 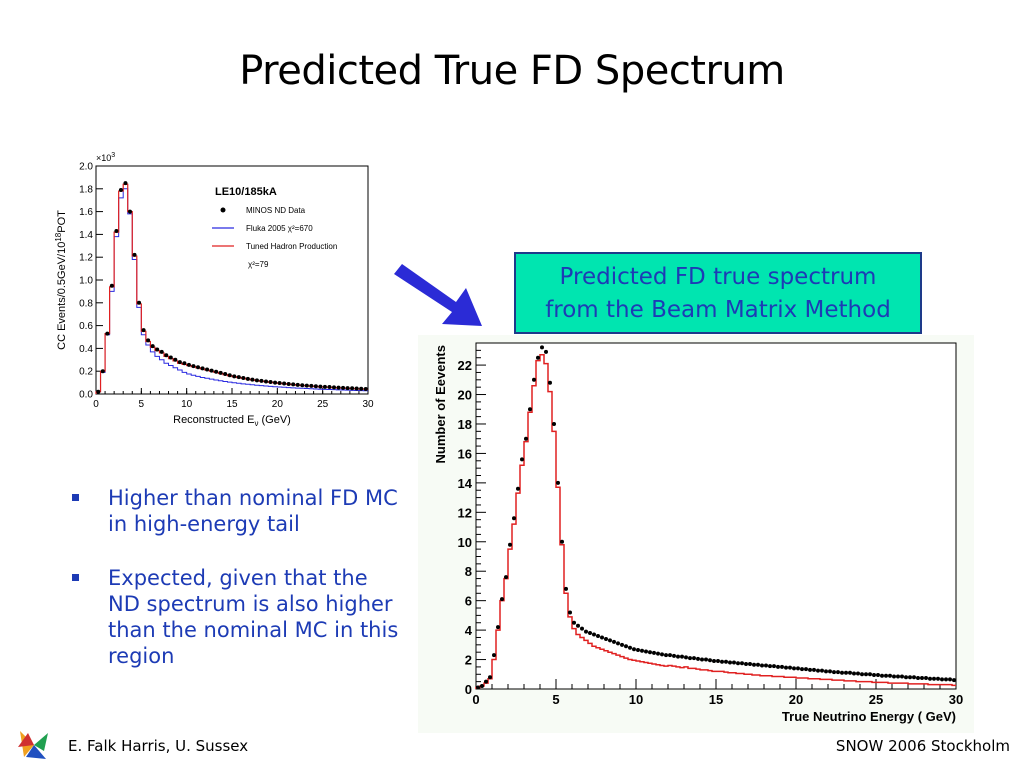 I want to click on x-tick-label: 10, so click(x=187, y=404).